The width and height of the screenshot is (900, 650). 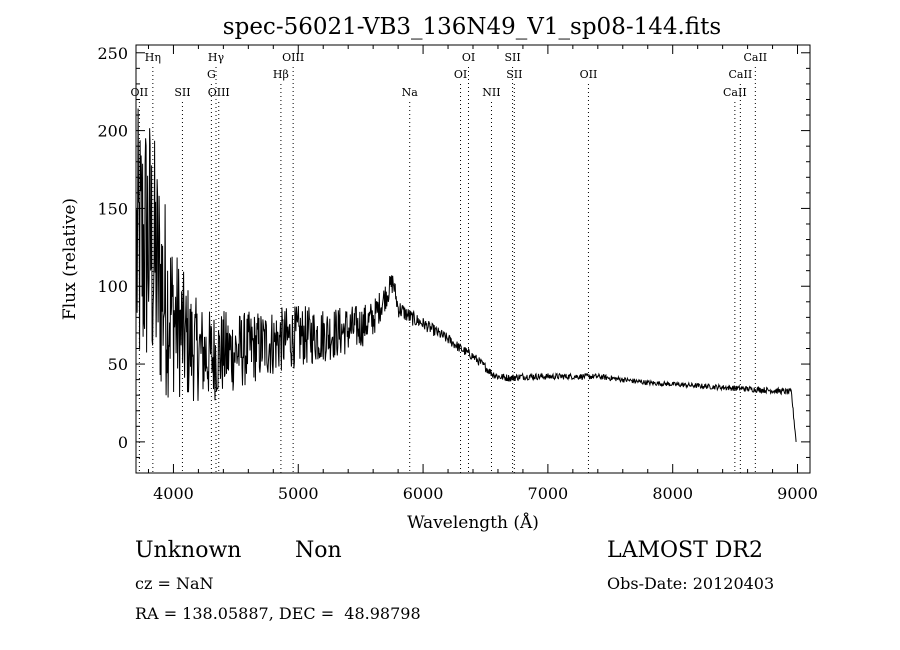 I want to click on object-class: Unknown, so click(x=188, y=550).